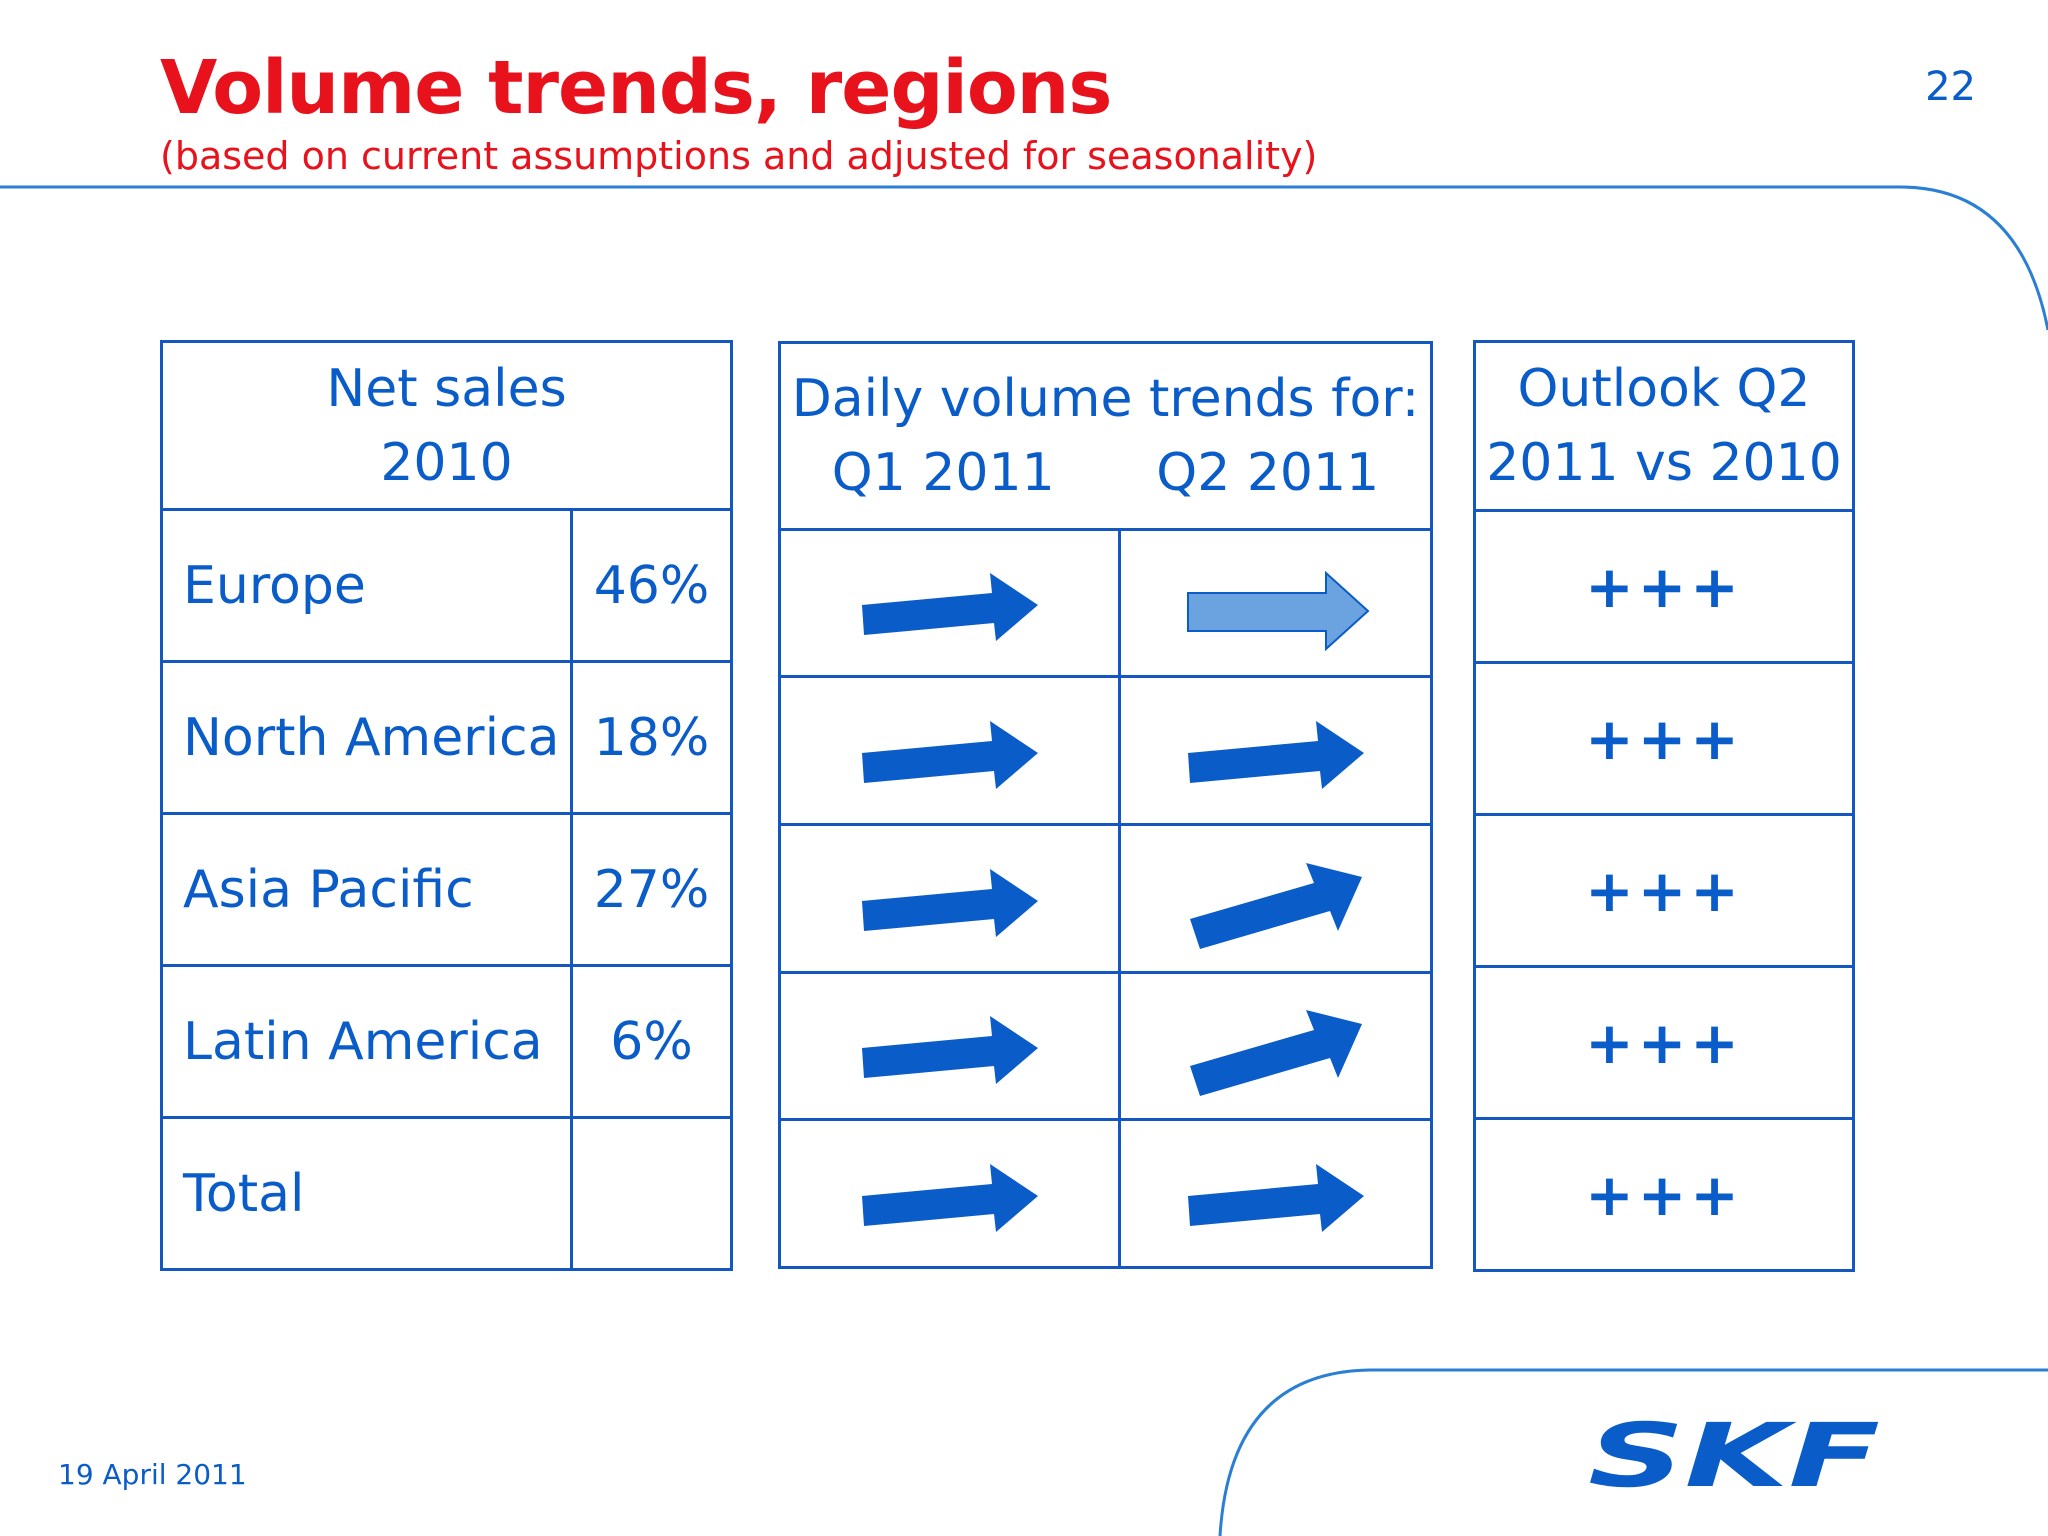 This screenshot has width=2048, height=1536. Describe the element at coordinates (1105, 436) in the screenshot. I see `volume-trends-header: Daily volume trends for: Q1 2011 Q2 2011` at that location.